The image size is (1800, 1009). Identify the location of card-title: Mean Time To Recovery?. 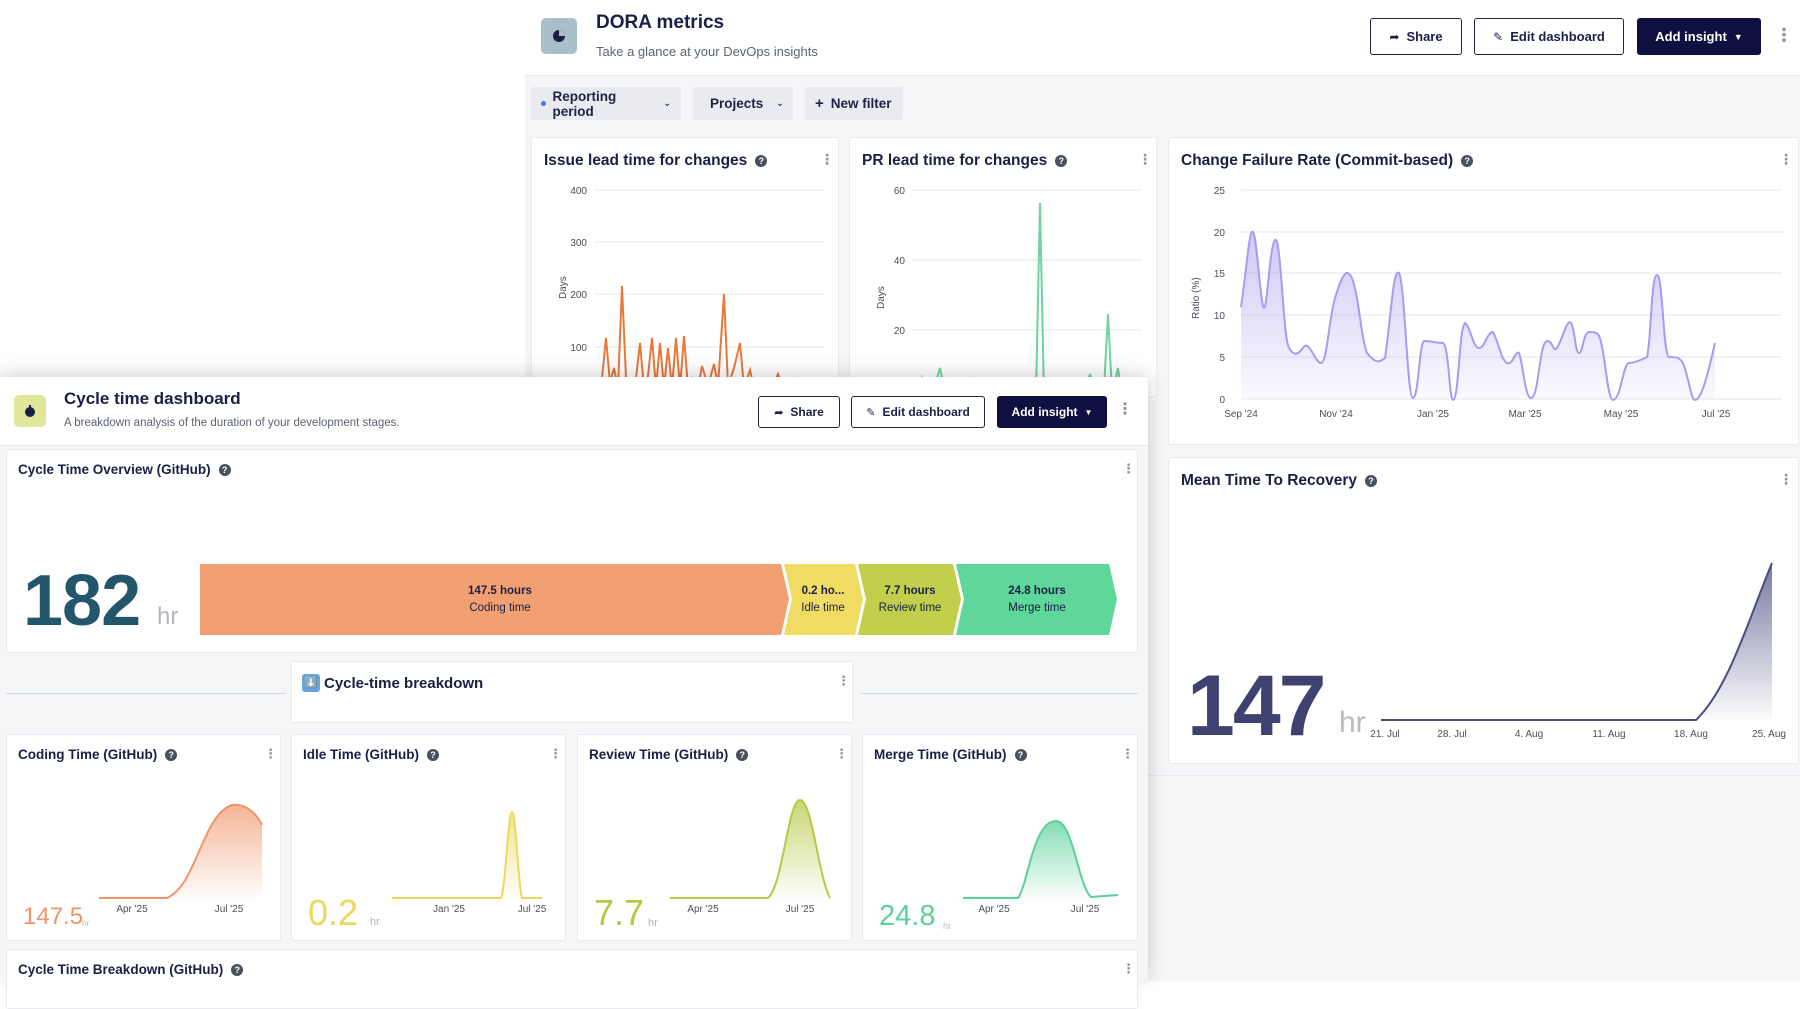
(1279, 481).